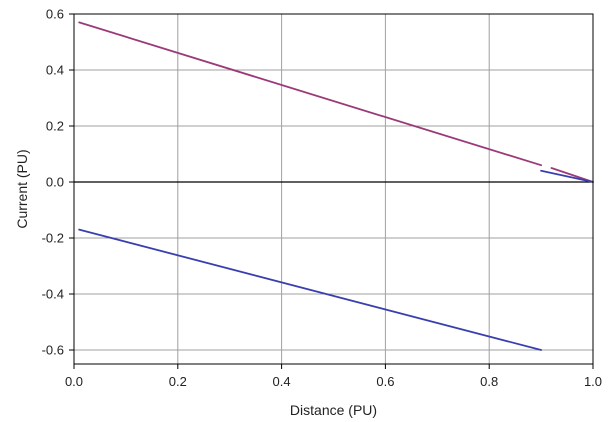  Describe the element at coordinates (22, 188) in the screenshot. I see `y-axis-label: Current (PU)` at that location.